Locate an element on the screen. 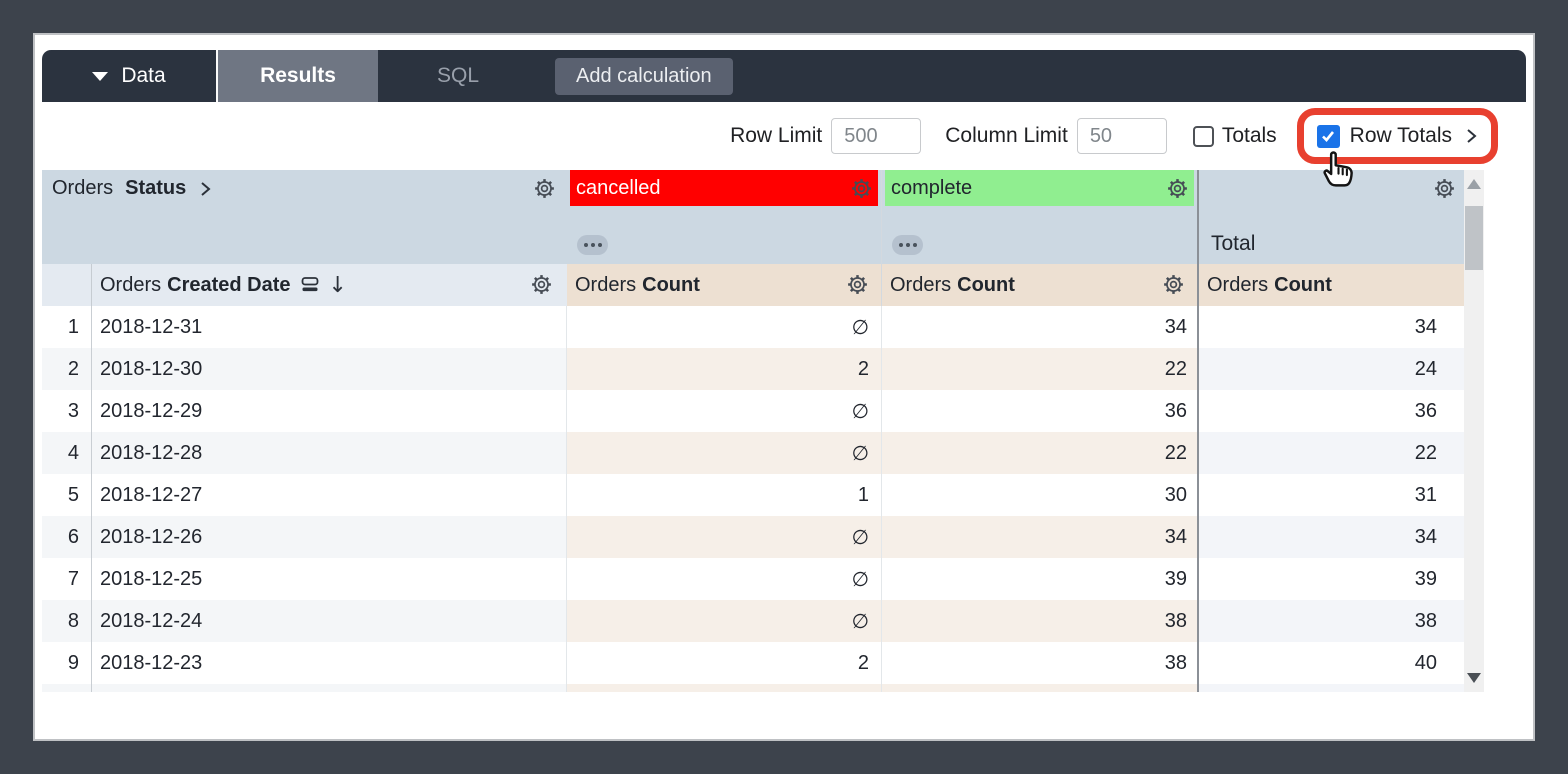 This screenshot has width=1568, height=774. row-total-cell: 36 is located at coordinates (1331, 411).